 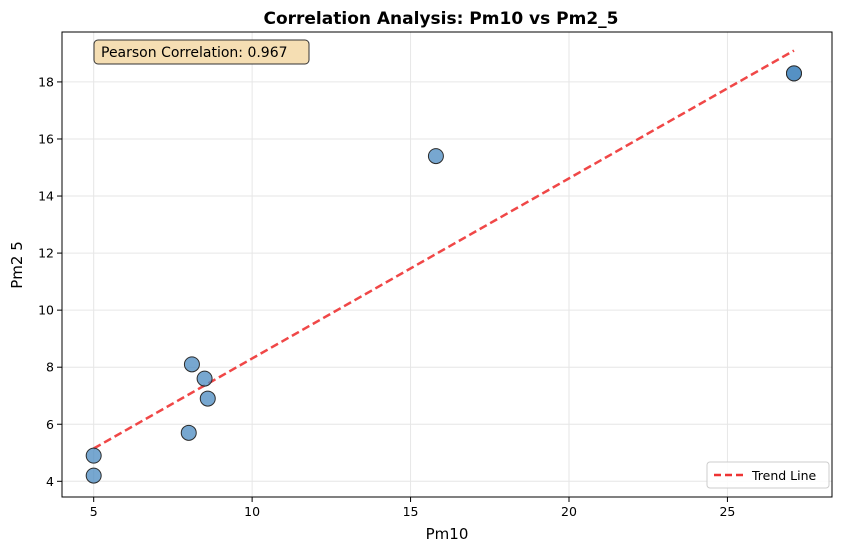 What do you see at coordinates (447, 534) in the screenshot?
I see `x-axis-label: Pm10` at bounding box center [447, 534].